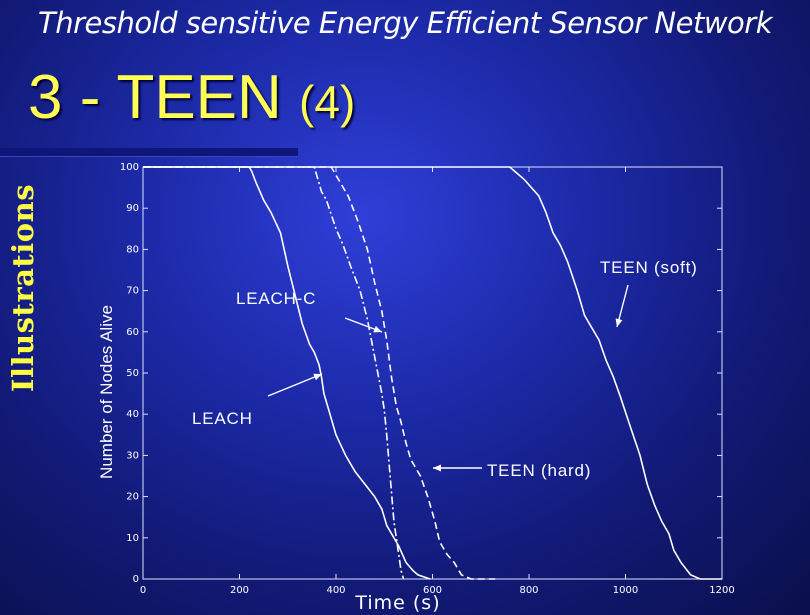 Image resolution: width=810 pixels, height=615 pixels. Describe the element at coordinates (132, 455) in the screenshot. I see `y-tick-label: 30` at that location.